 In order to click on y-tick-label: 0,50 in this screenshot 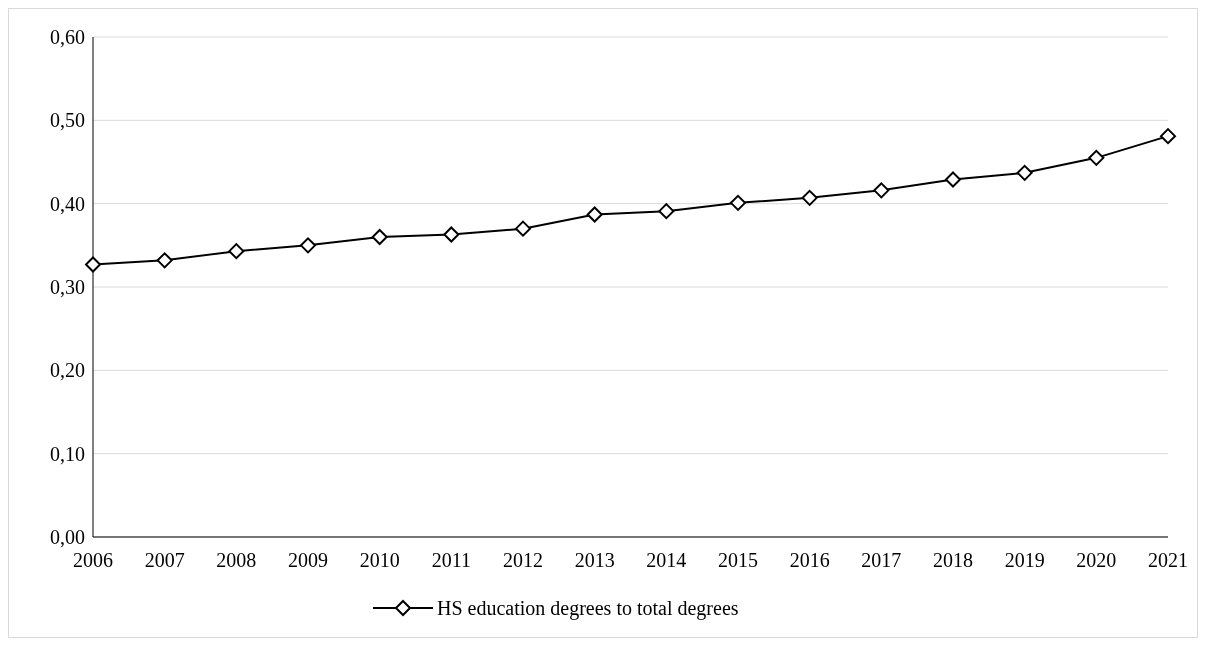, I will do `click(67, 120)`.